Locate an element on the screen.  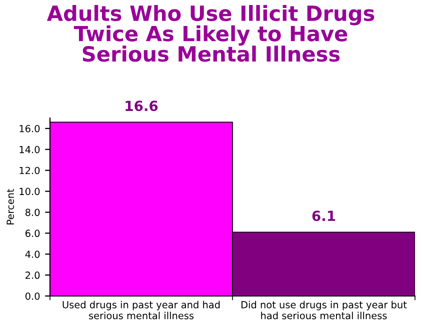
data-label: 16.6 is located at coordinates (142, 106).